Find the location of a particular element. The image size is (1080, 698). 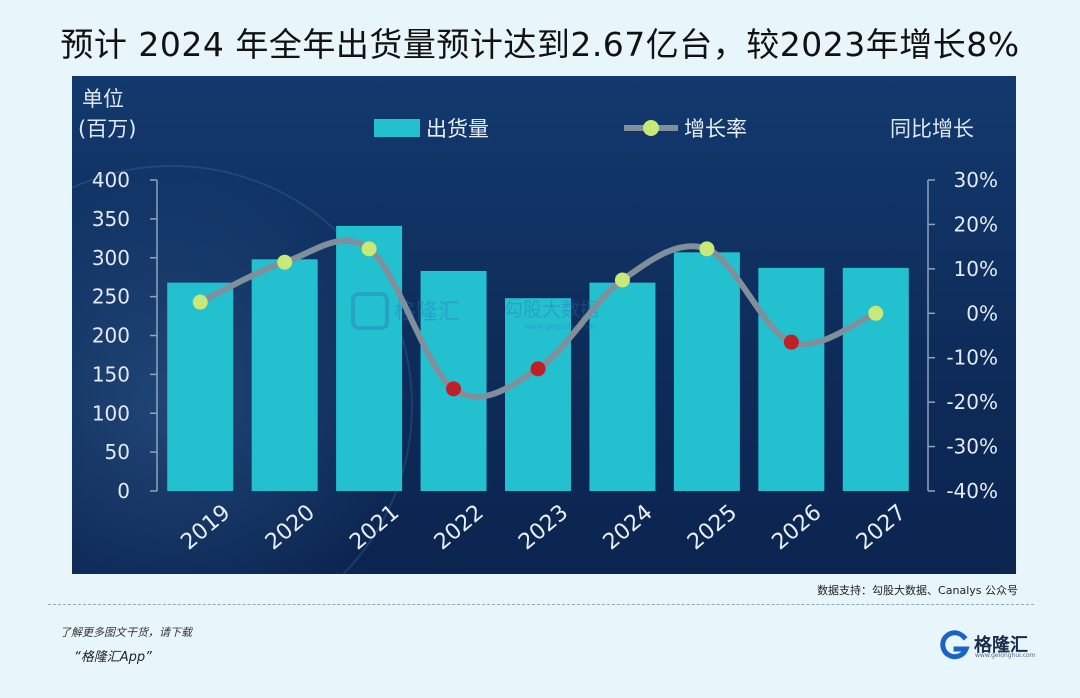

x-axis-label-2027: 2027 is located at coordinates (881, 527).